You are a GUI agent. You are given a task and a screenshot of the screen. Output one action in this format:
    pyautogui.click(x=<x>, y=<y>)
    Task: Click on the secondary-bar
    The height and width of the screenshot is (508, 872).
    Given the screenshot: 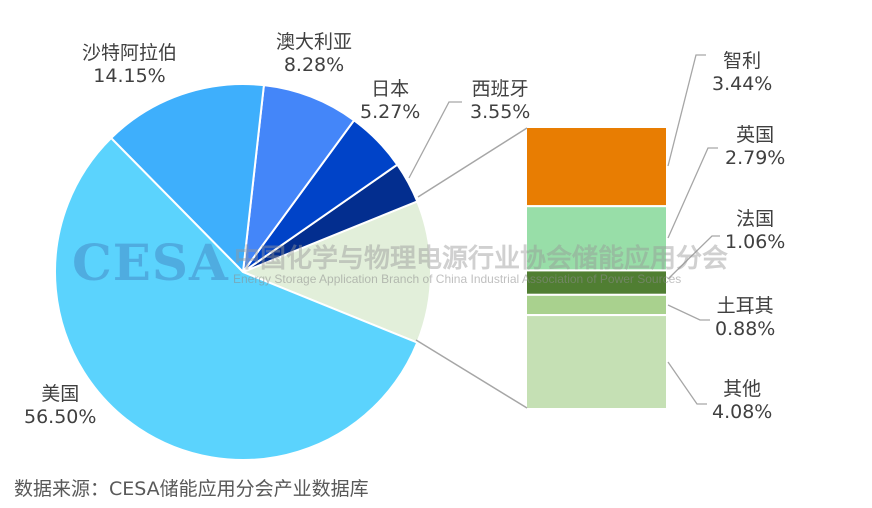 What is the action you would take?
    pyautogui.click(x=596, y=268)
    